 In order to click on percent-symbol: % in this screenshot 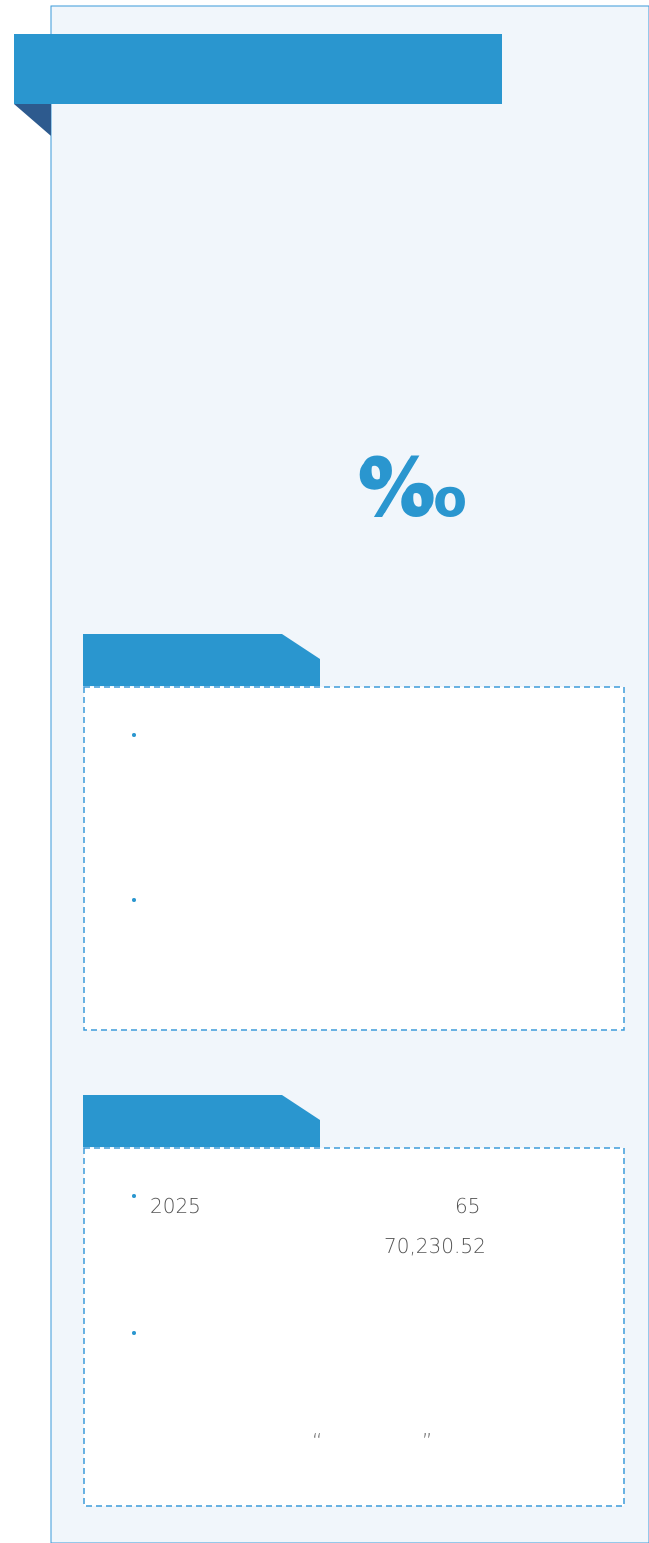, I will do `click(398, 485)`.